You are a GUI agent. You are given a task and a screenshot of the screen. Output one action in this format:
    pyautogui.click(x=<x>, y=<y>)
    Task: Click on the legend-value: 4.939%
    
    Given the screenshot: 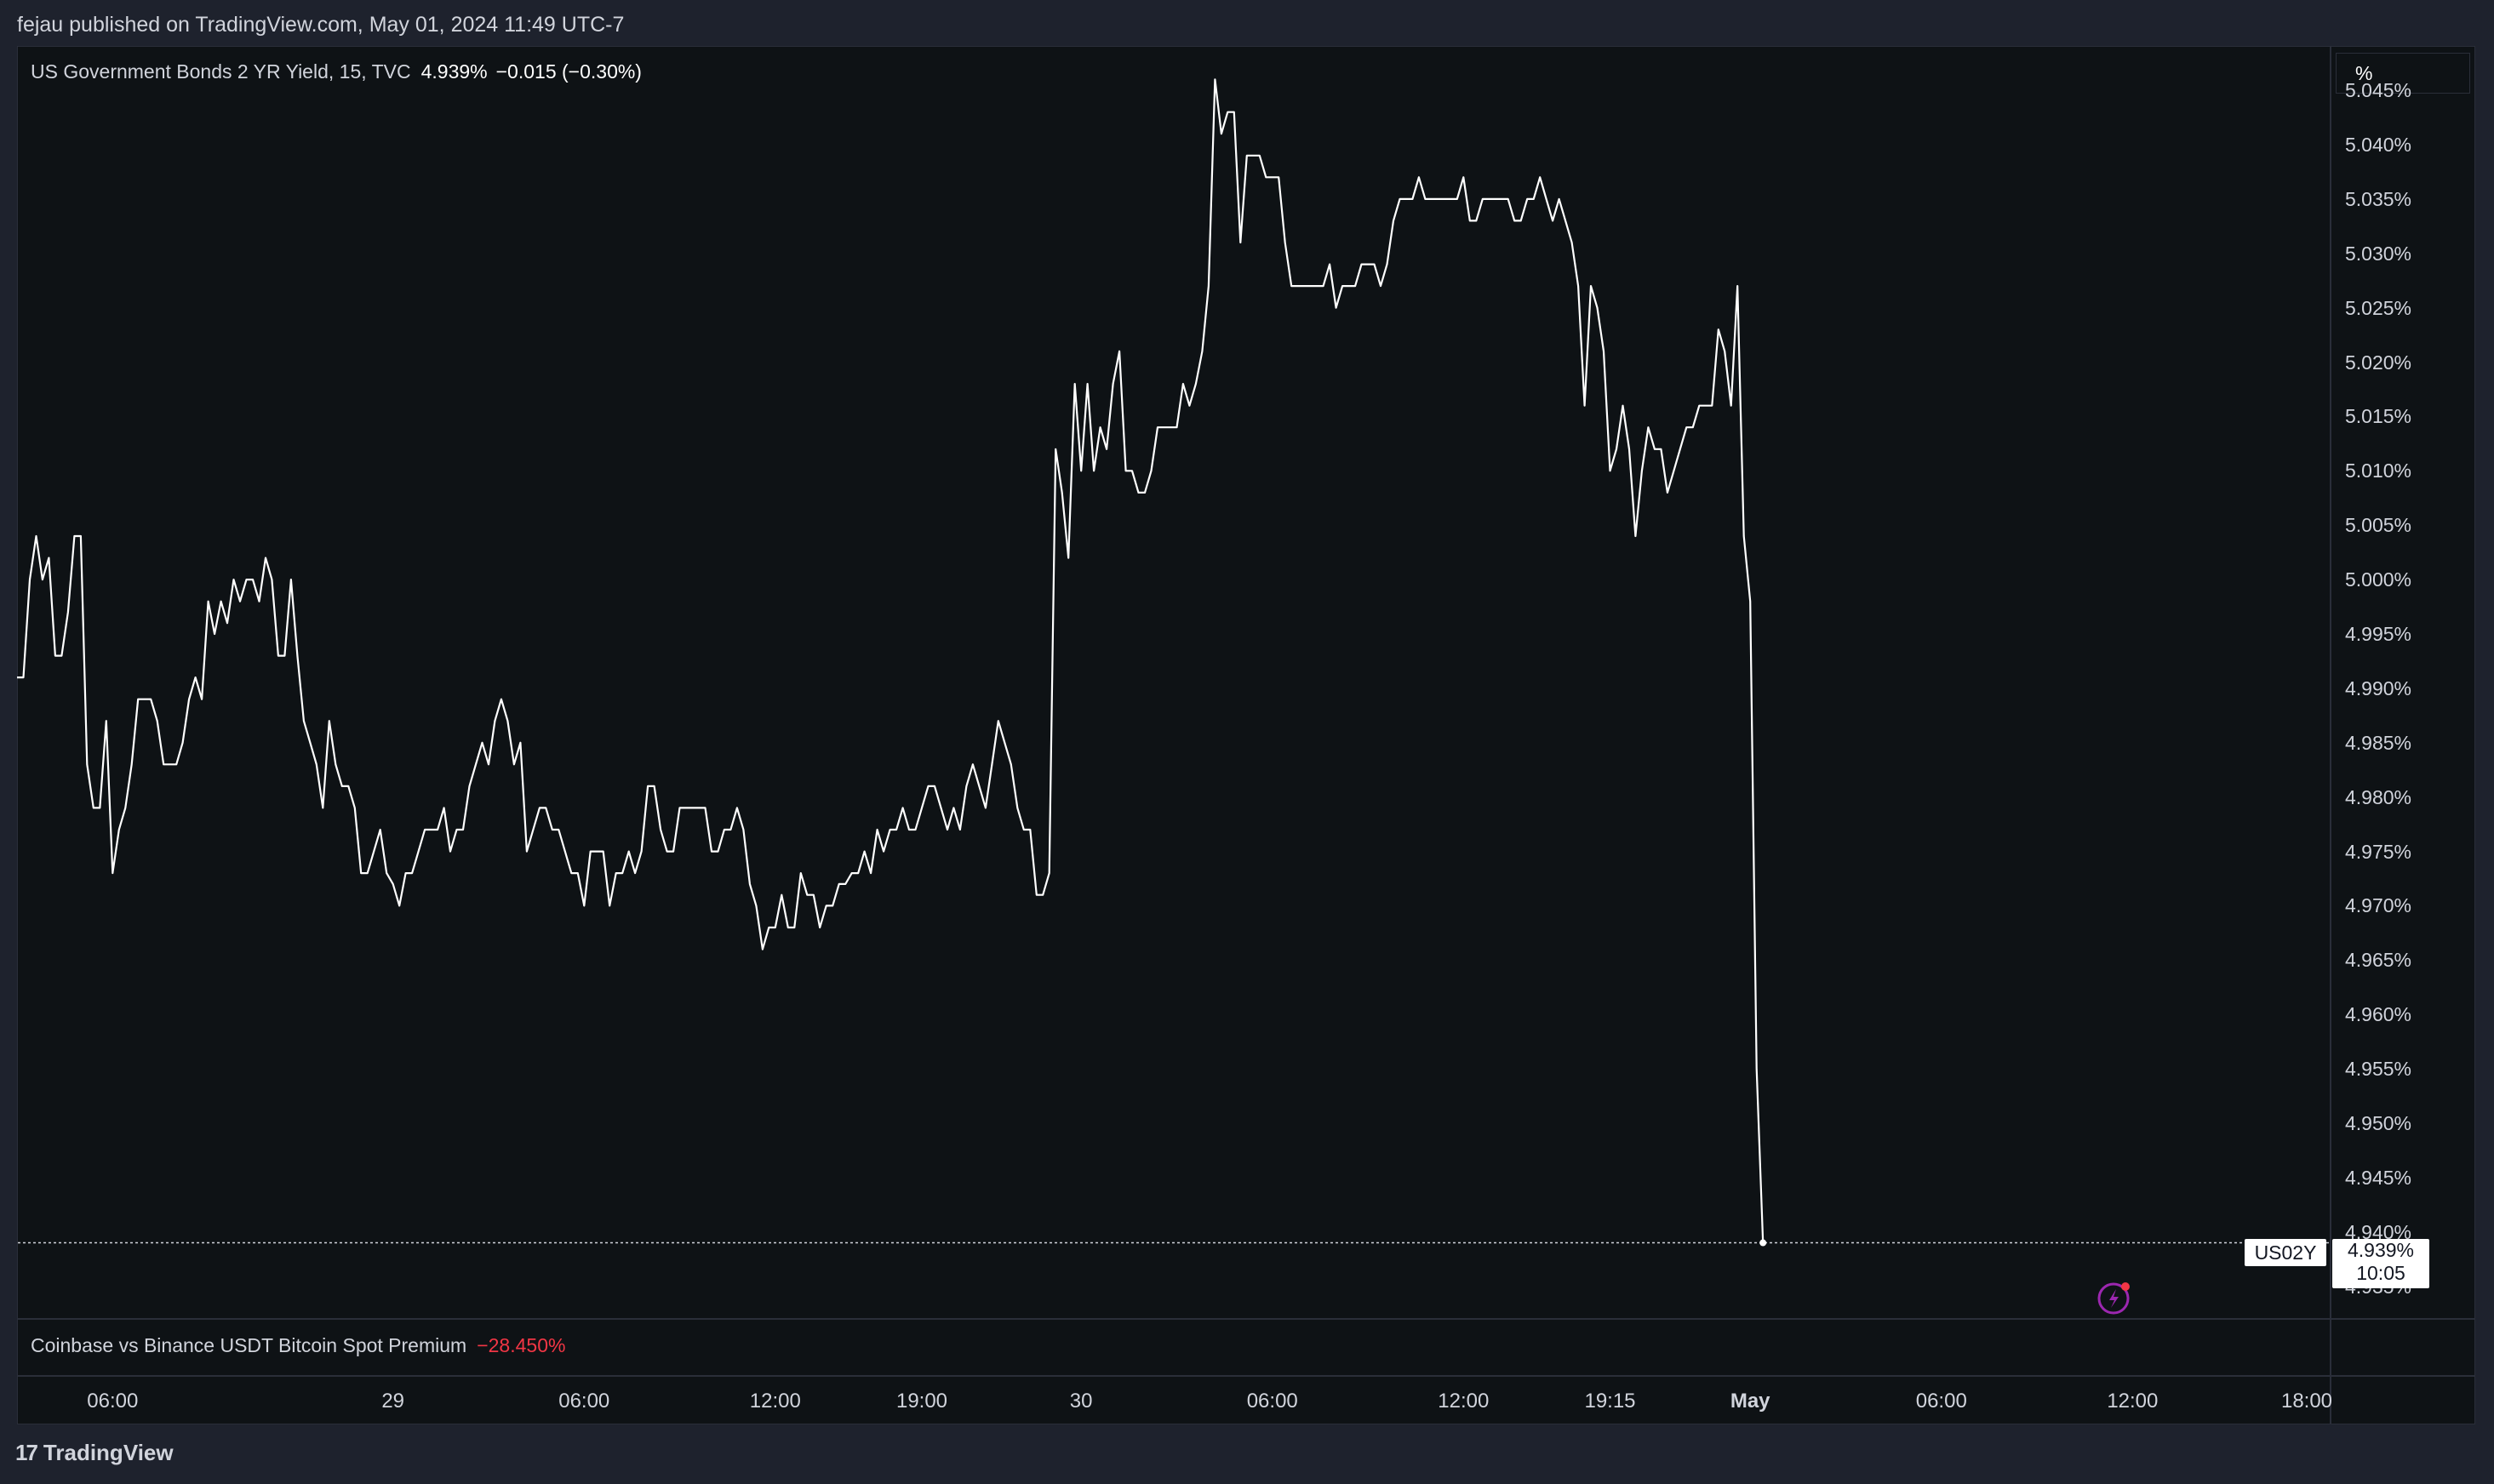 What is the action you would take?
    pyautogui.click(x=454, y=71)
    